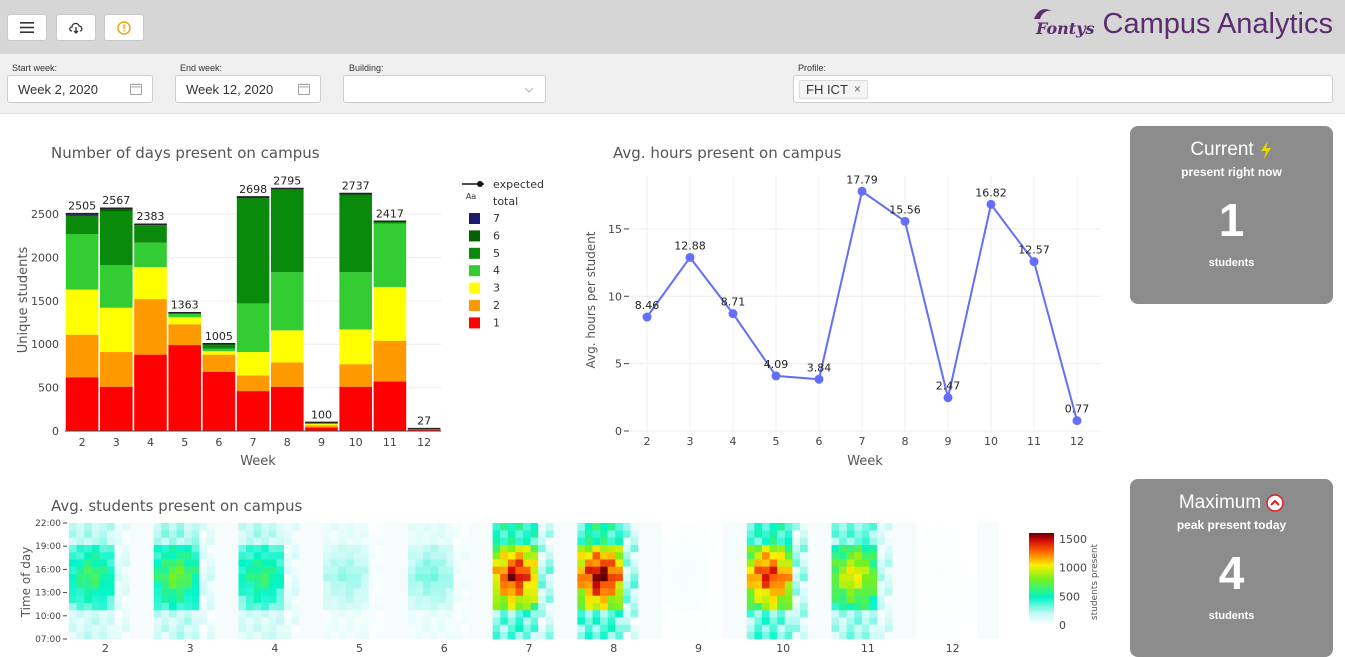 The height and width of the screenshot is (657, 1345). I want to click on building-select, so click(444, 89).